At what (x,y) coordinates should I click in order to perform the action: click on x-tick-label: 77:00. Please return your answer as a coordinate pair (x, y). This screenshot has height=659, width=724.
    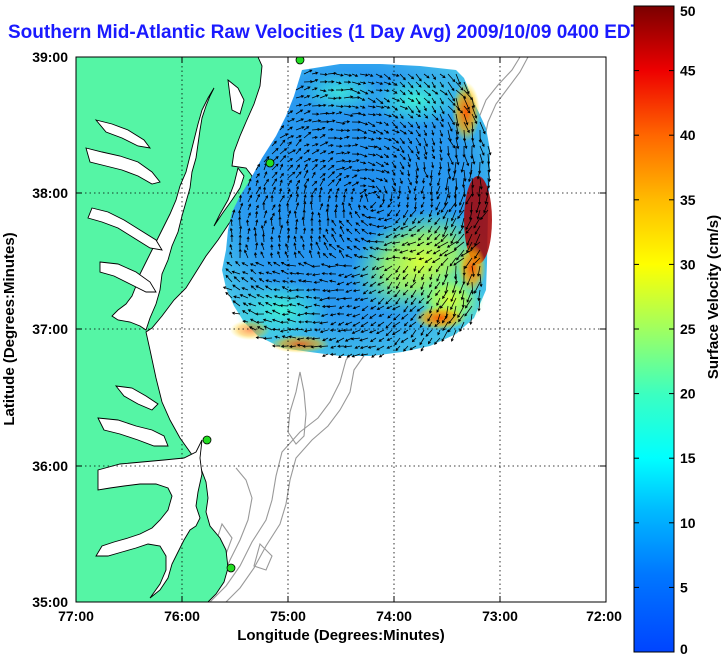
    Looking at the image, I should click on (76, 616).